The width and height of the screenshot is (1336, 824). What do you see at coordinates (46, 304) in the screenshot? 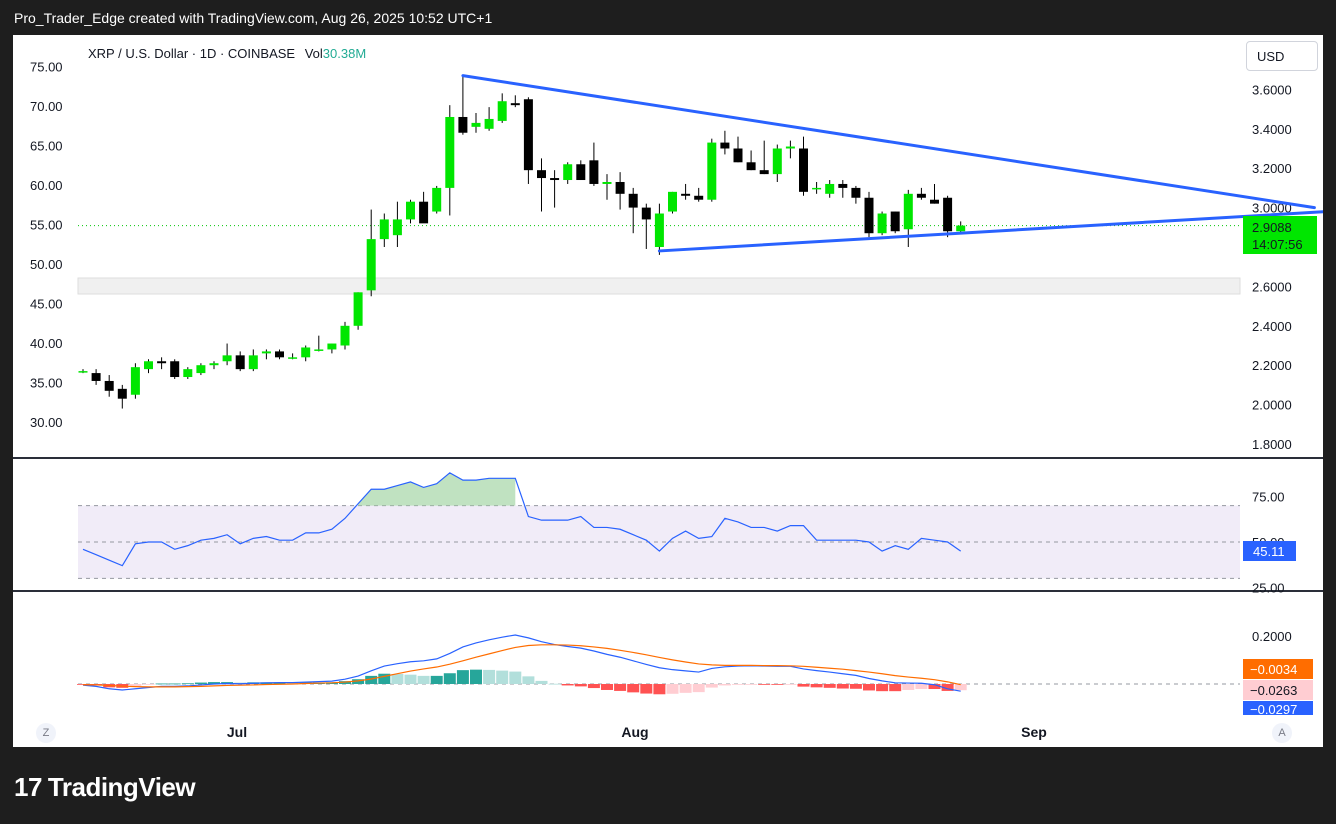
I see `left-axis-tick: 45.00` at bounding box center [46, 304].